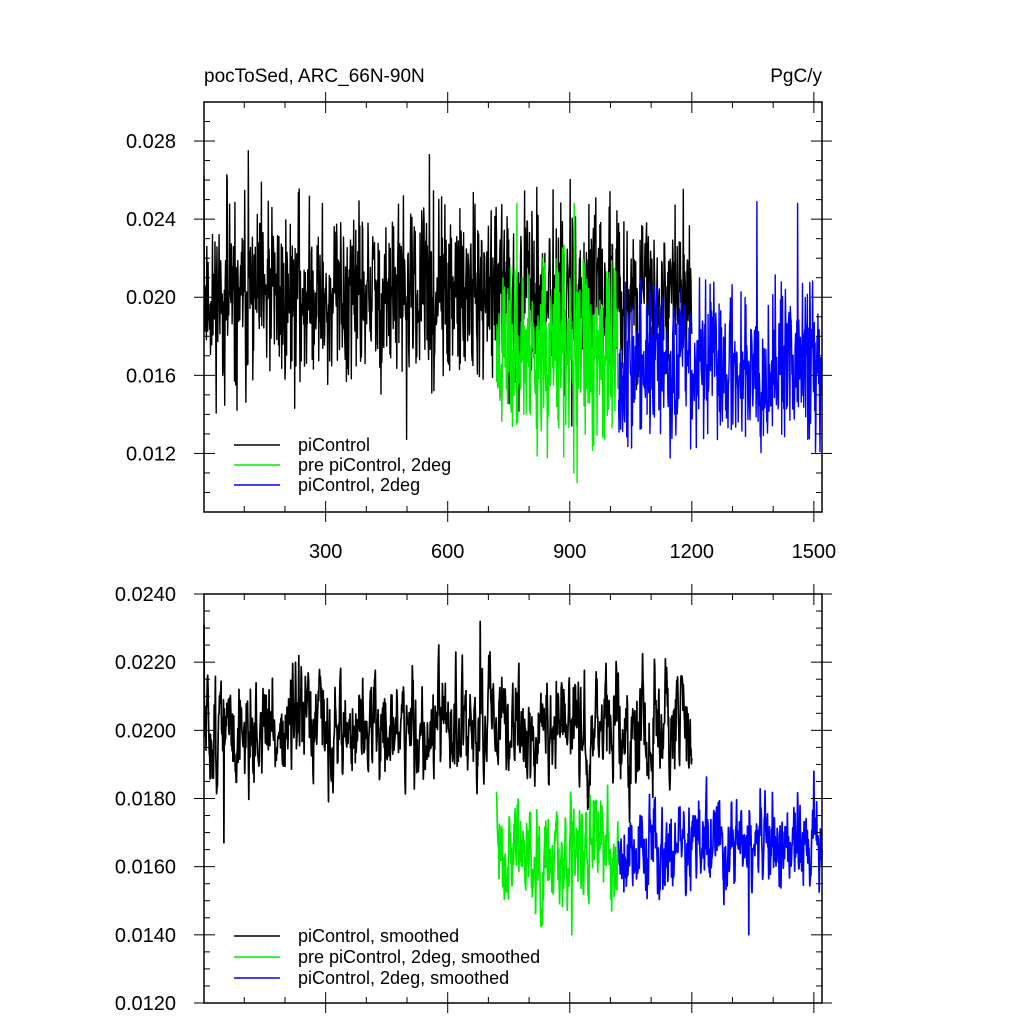  What do you see at coordinates (151, 376) in the screenshot?
I see `y-tick-label: 0.016` at bounding box center [151, 376].